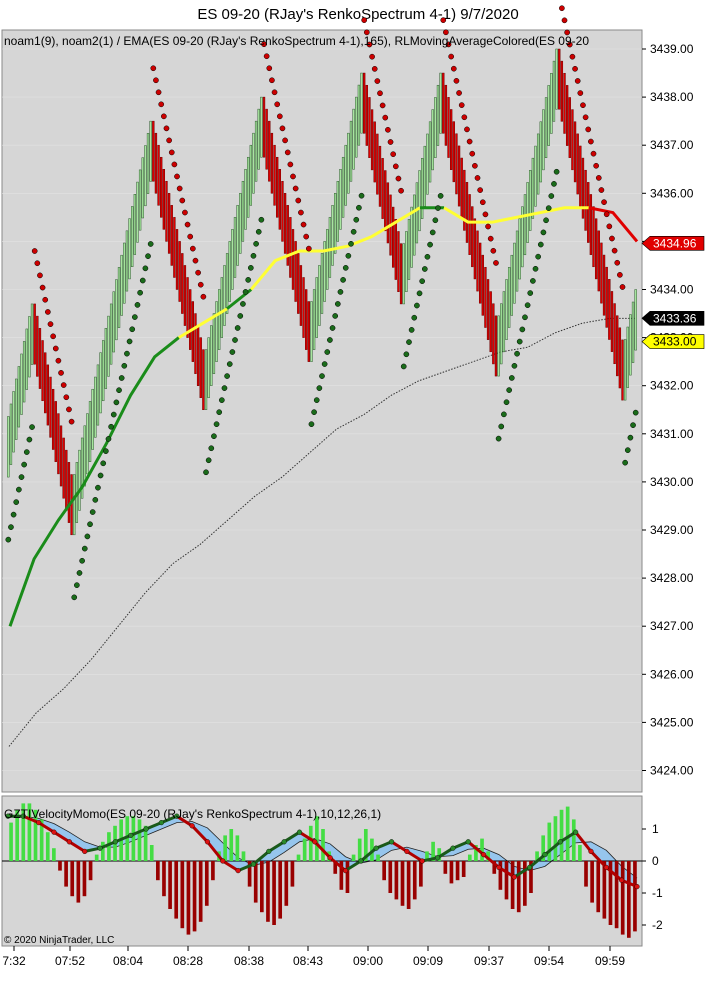 This screenshot has width=727, height=1002. What do you see at coordinates (672, 578) in the screenshot?
I see `price-tick-label: 3428.00` at bounding box center [672, 578].